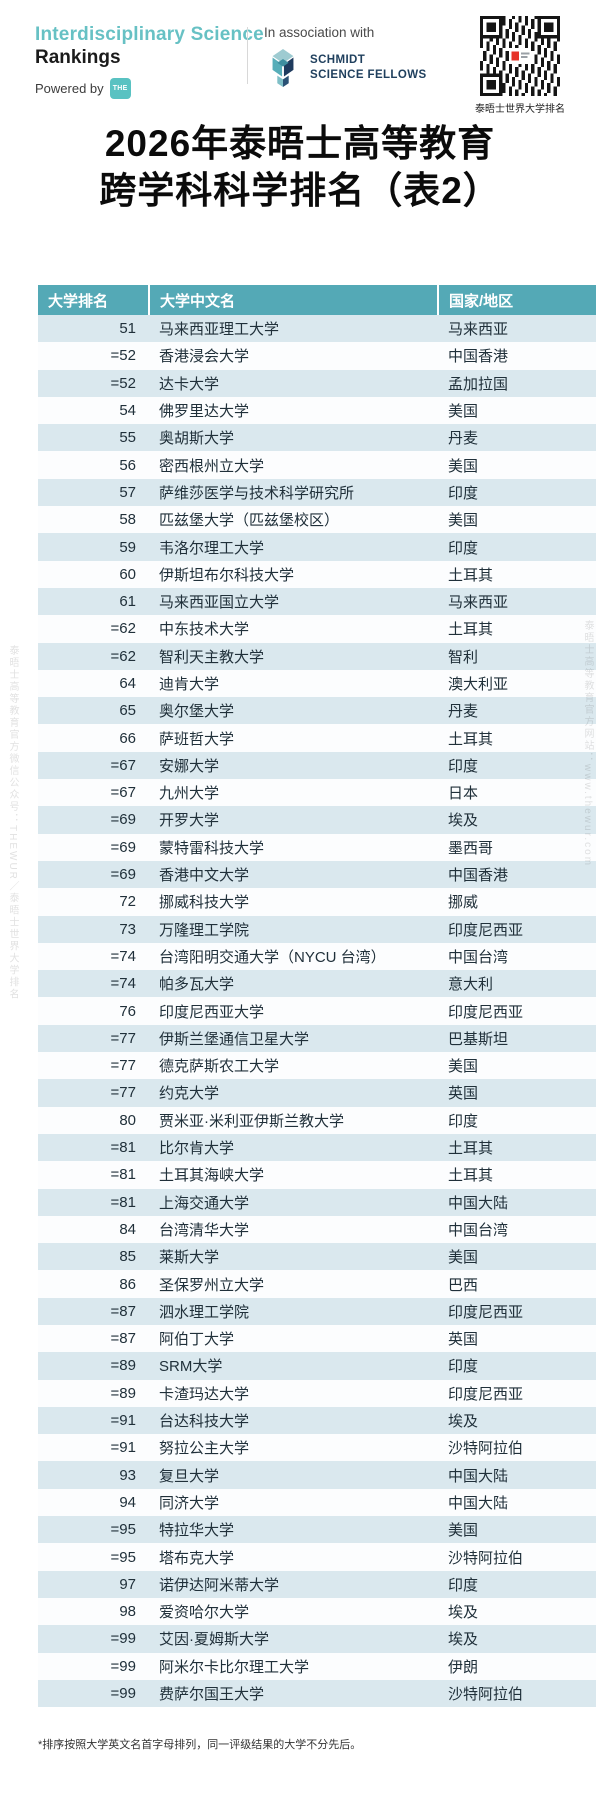  What do you see at coordinates (123, 1311) in the screenshot?
I see `rank-cell: =87` at bounding box center [123, 1311].